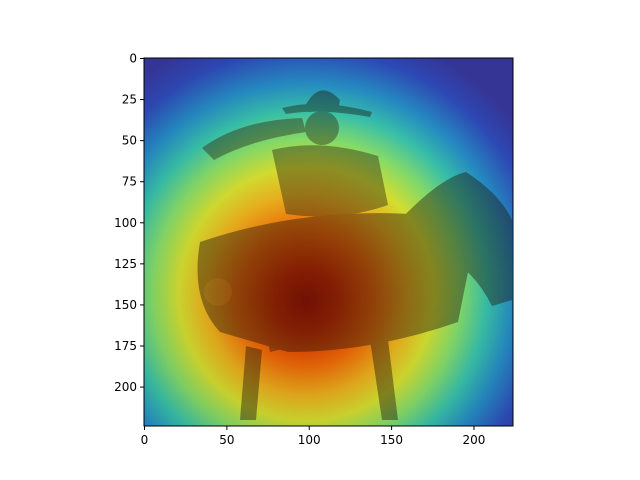  What do you see at coordinates (391, 440) in the screenshot?
I see `x-tick-label: 150` at bounding box center [391, 440].